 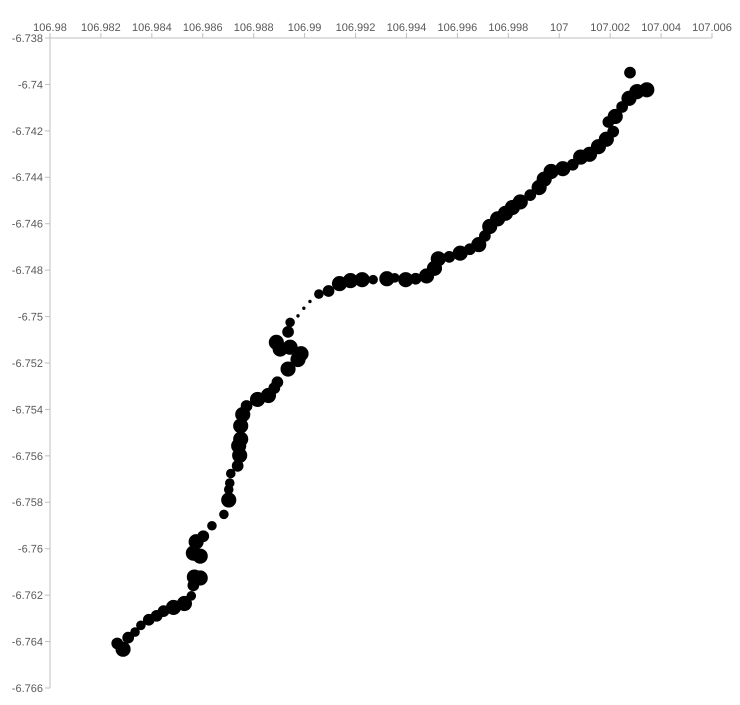 What do you see at coordinates (27, 688) in the screenshot?
I see `y-tick-label: -6.766` at bounding box center [27, 688].